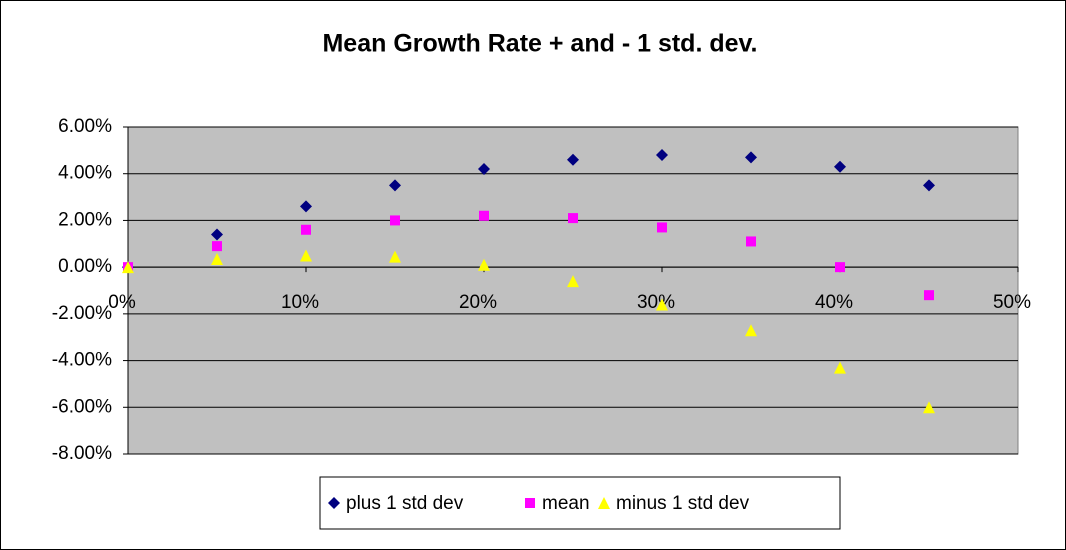  What do you see at coordinates (122, 302) in the screenshot?
I see `x-tick-label: 0%` at bounding box center [122, 302].